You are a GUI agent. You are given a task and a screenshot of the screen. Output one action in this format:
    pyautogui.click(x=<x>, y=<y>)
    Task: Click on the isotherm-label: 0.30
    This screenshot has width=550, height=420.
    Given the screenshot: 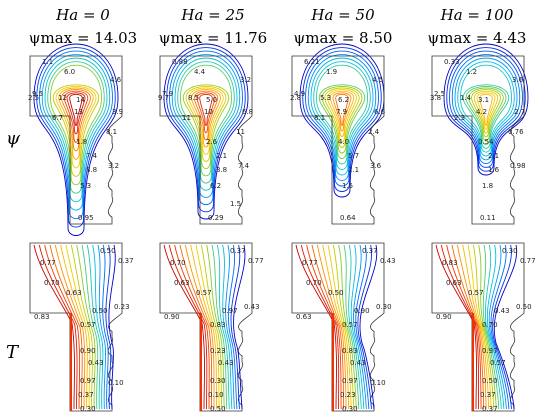 What is the action you would take?
    pyautogui.click(x=384, y=307)
    